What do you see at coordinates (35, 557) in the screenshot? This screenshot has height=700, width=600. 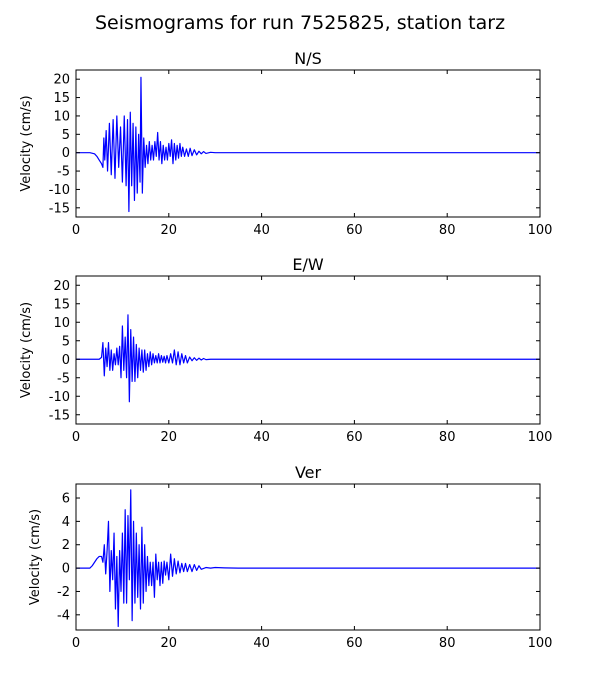 I see `y-axis-label-ver: Velocity (cm/s)` at bounding box center [35, 557].